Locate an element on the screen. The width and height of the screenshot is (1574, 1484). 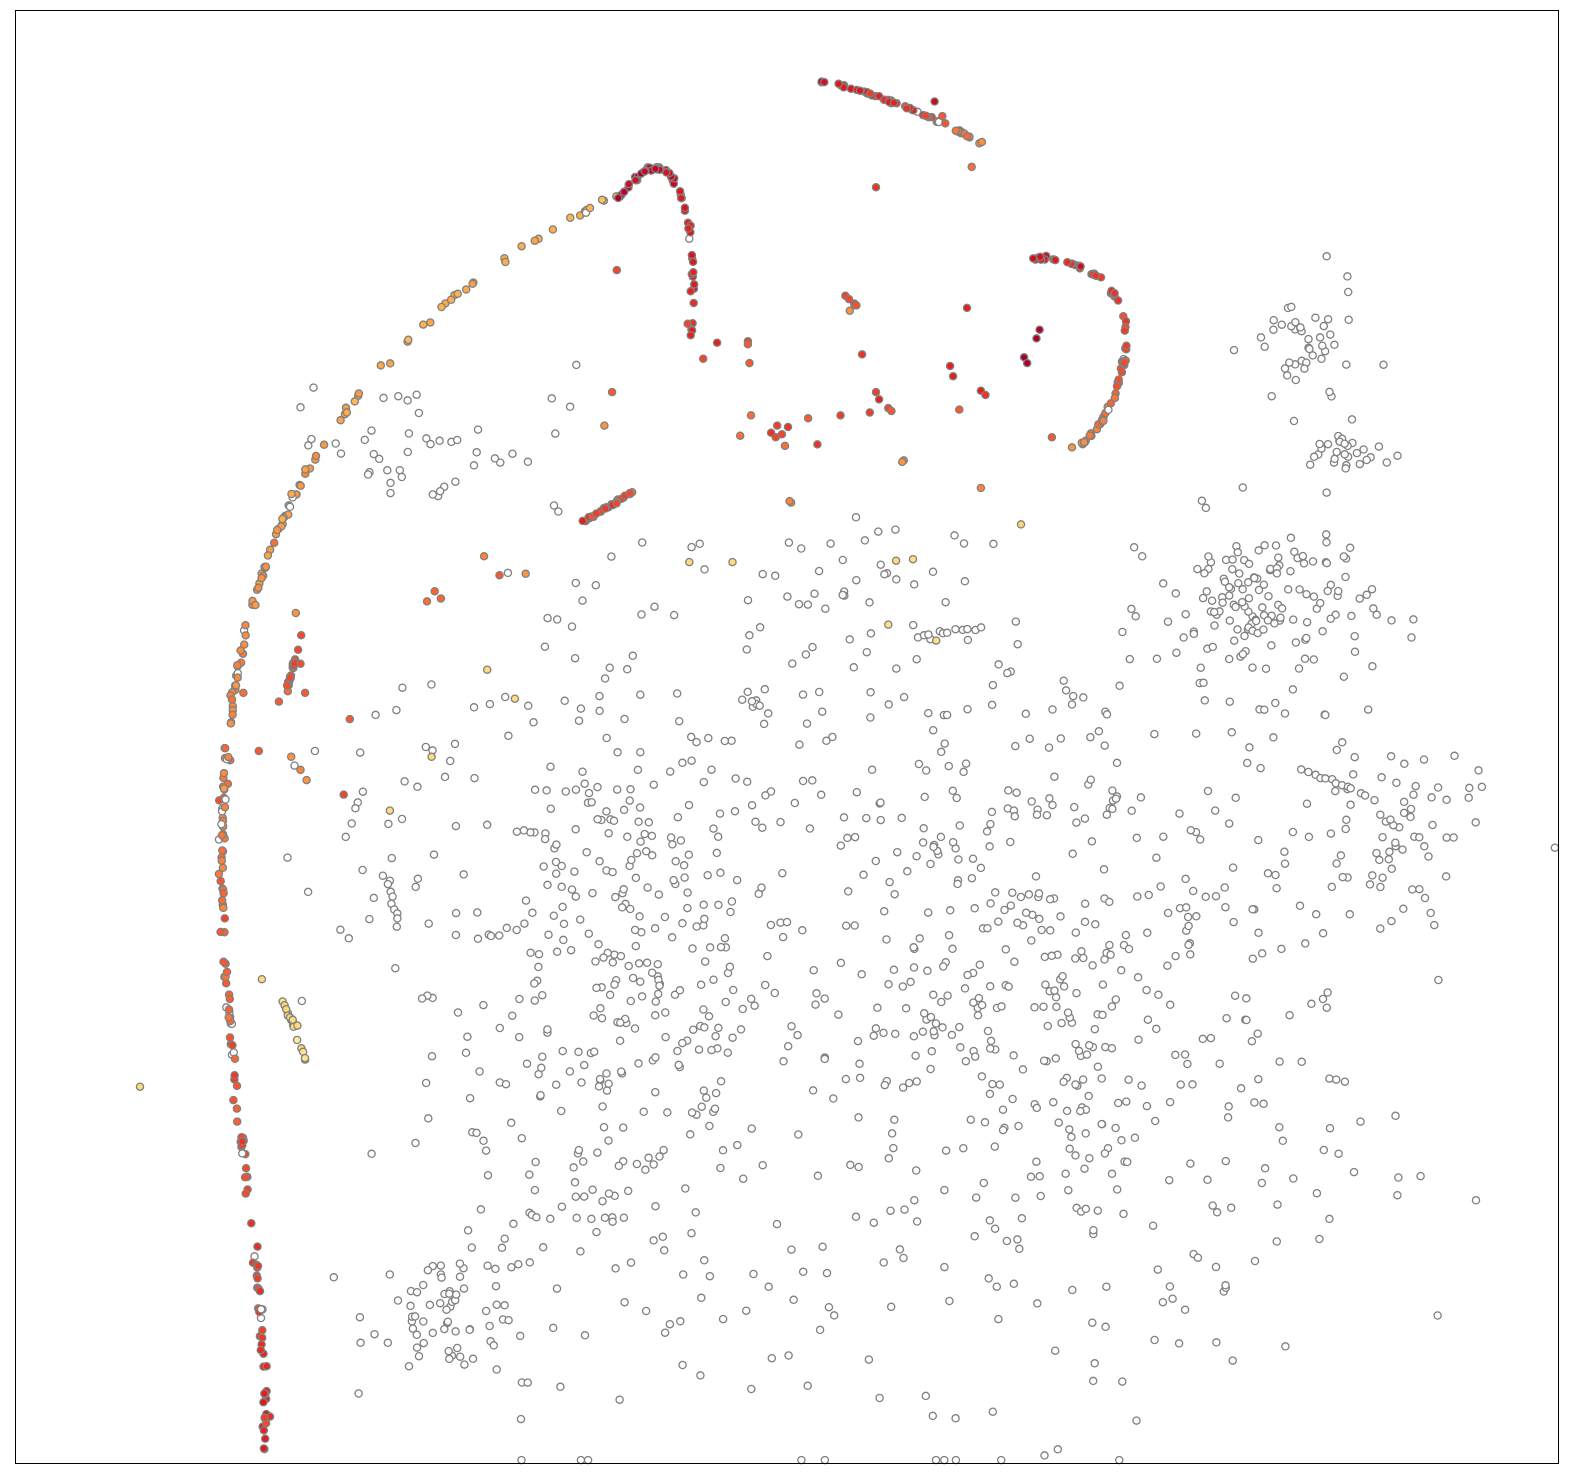
data-point-right-top-blob is located at coordinates (1322, 345).